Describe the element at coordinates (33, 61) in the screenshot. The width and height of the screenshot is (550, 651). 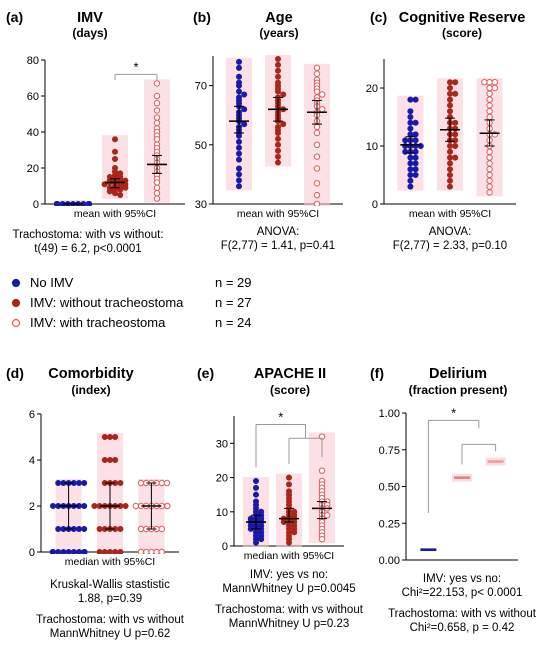
I see `y-tick-label: 80` at that location.